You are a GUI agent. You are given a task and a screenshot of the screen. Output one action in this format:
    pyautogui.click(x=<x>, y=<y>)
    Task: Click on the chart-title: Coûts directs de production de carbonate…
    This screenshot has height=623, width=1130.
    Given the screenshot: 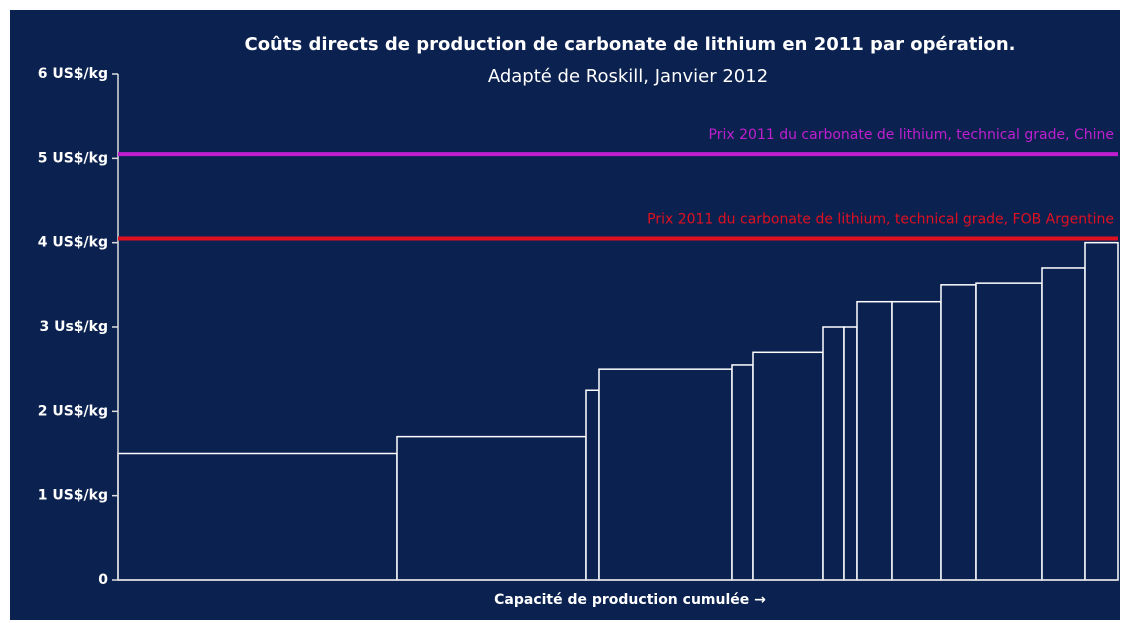 What is the action you would take?
    pyautogui.click(x=629, y=44)
    